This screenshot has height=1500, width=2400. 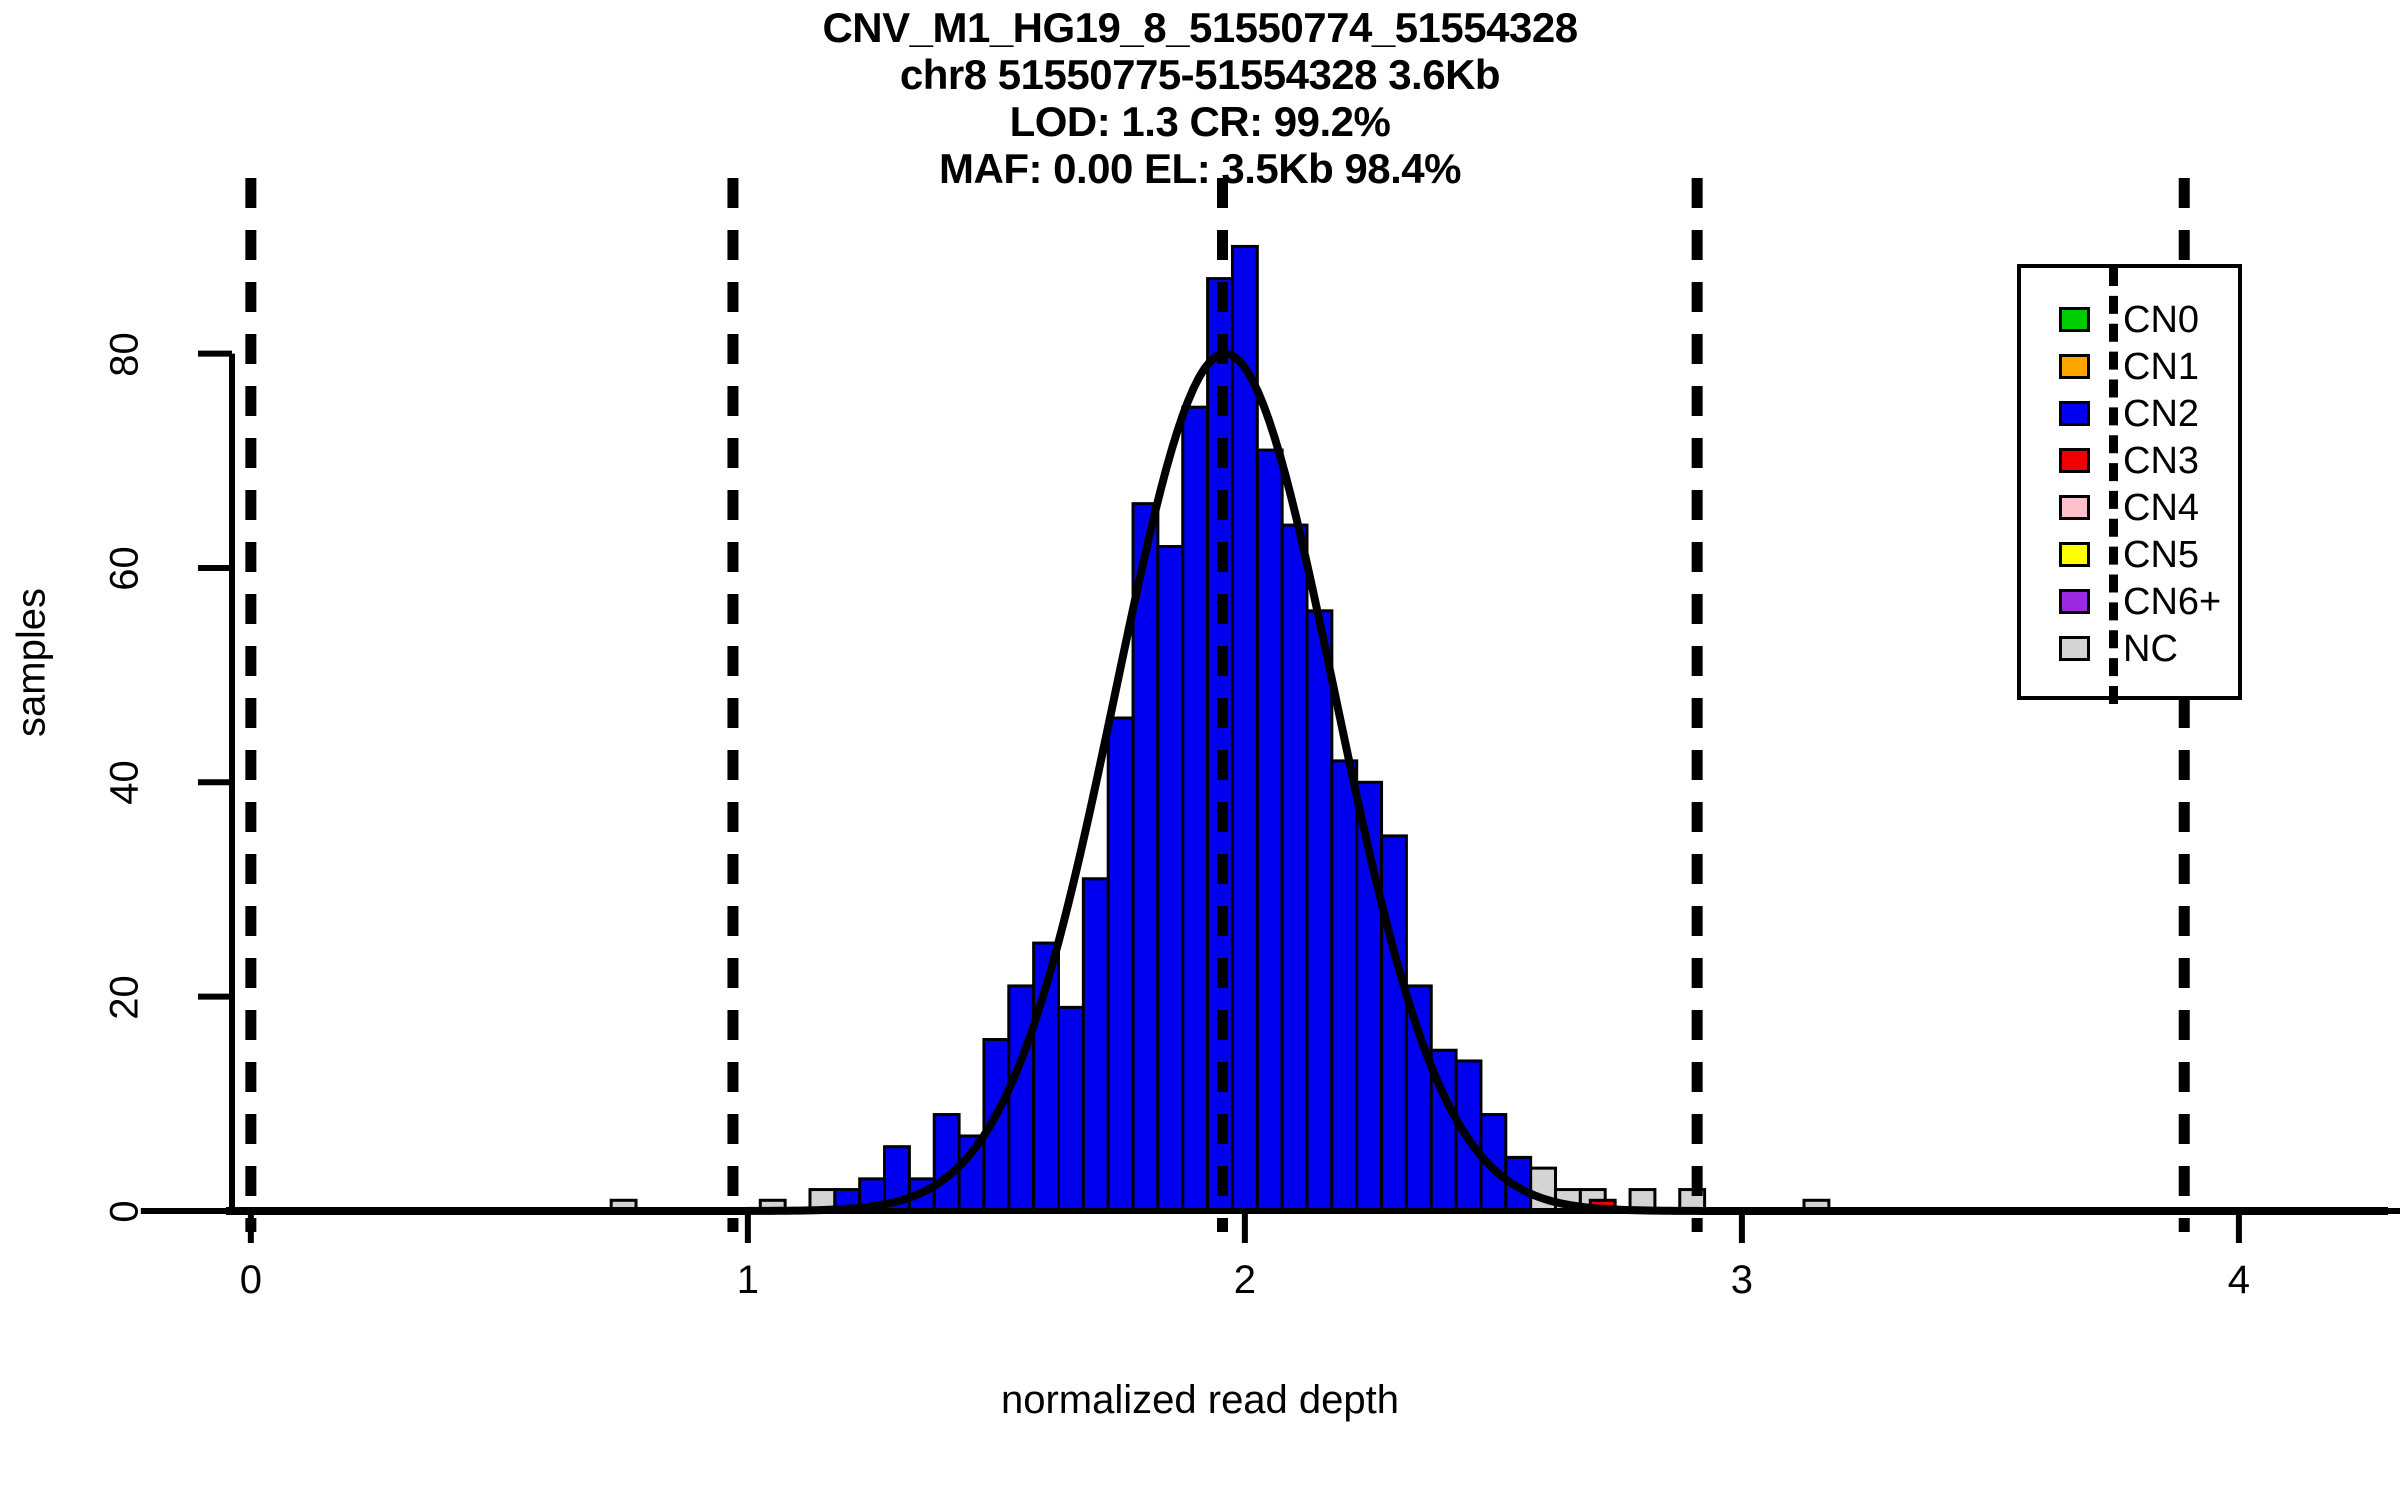 I want to click on x-tick-label: 2, so click(x=1244, y=1280).